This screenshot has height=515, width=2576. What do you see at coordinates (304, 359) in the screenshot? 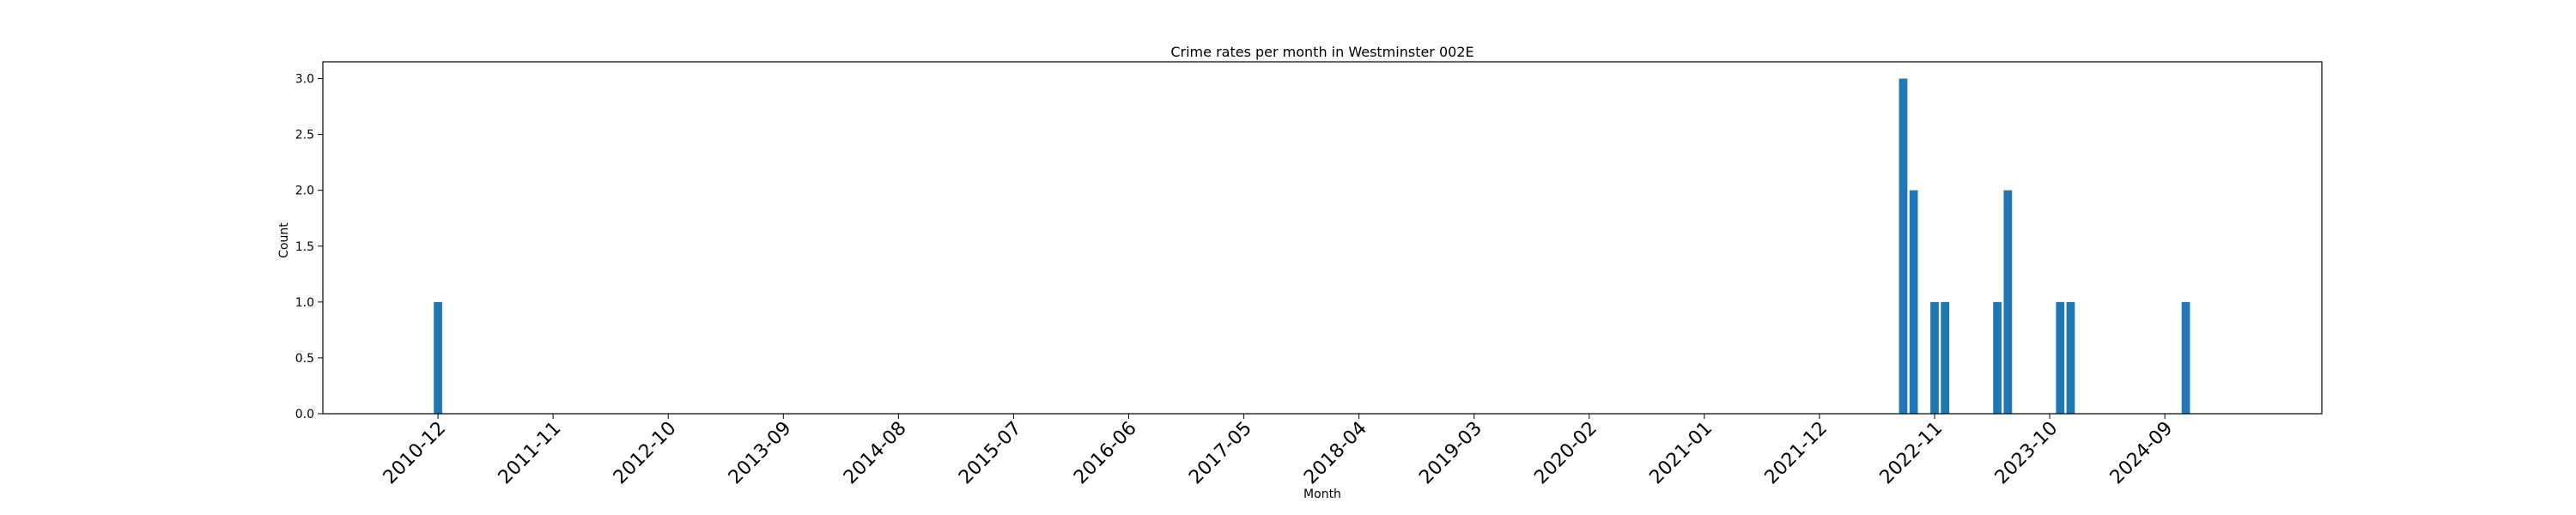
I see `y-tick-label: 0.5` at bounding box center [304, 359].